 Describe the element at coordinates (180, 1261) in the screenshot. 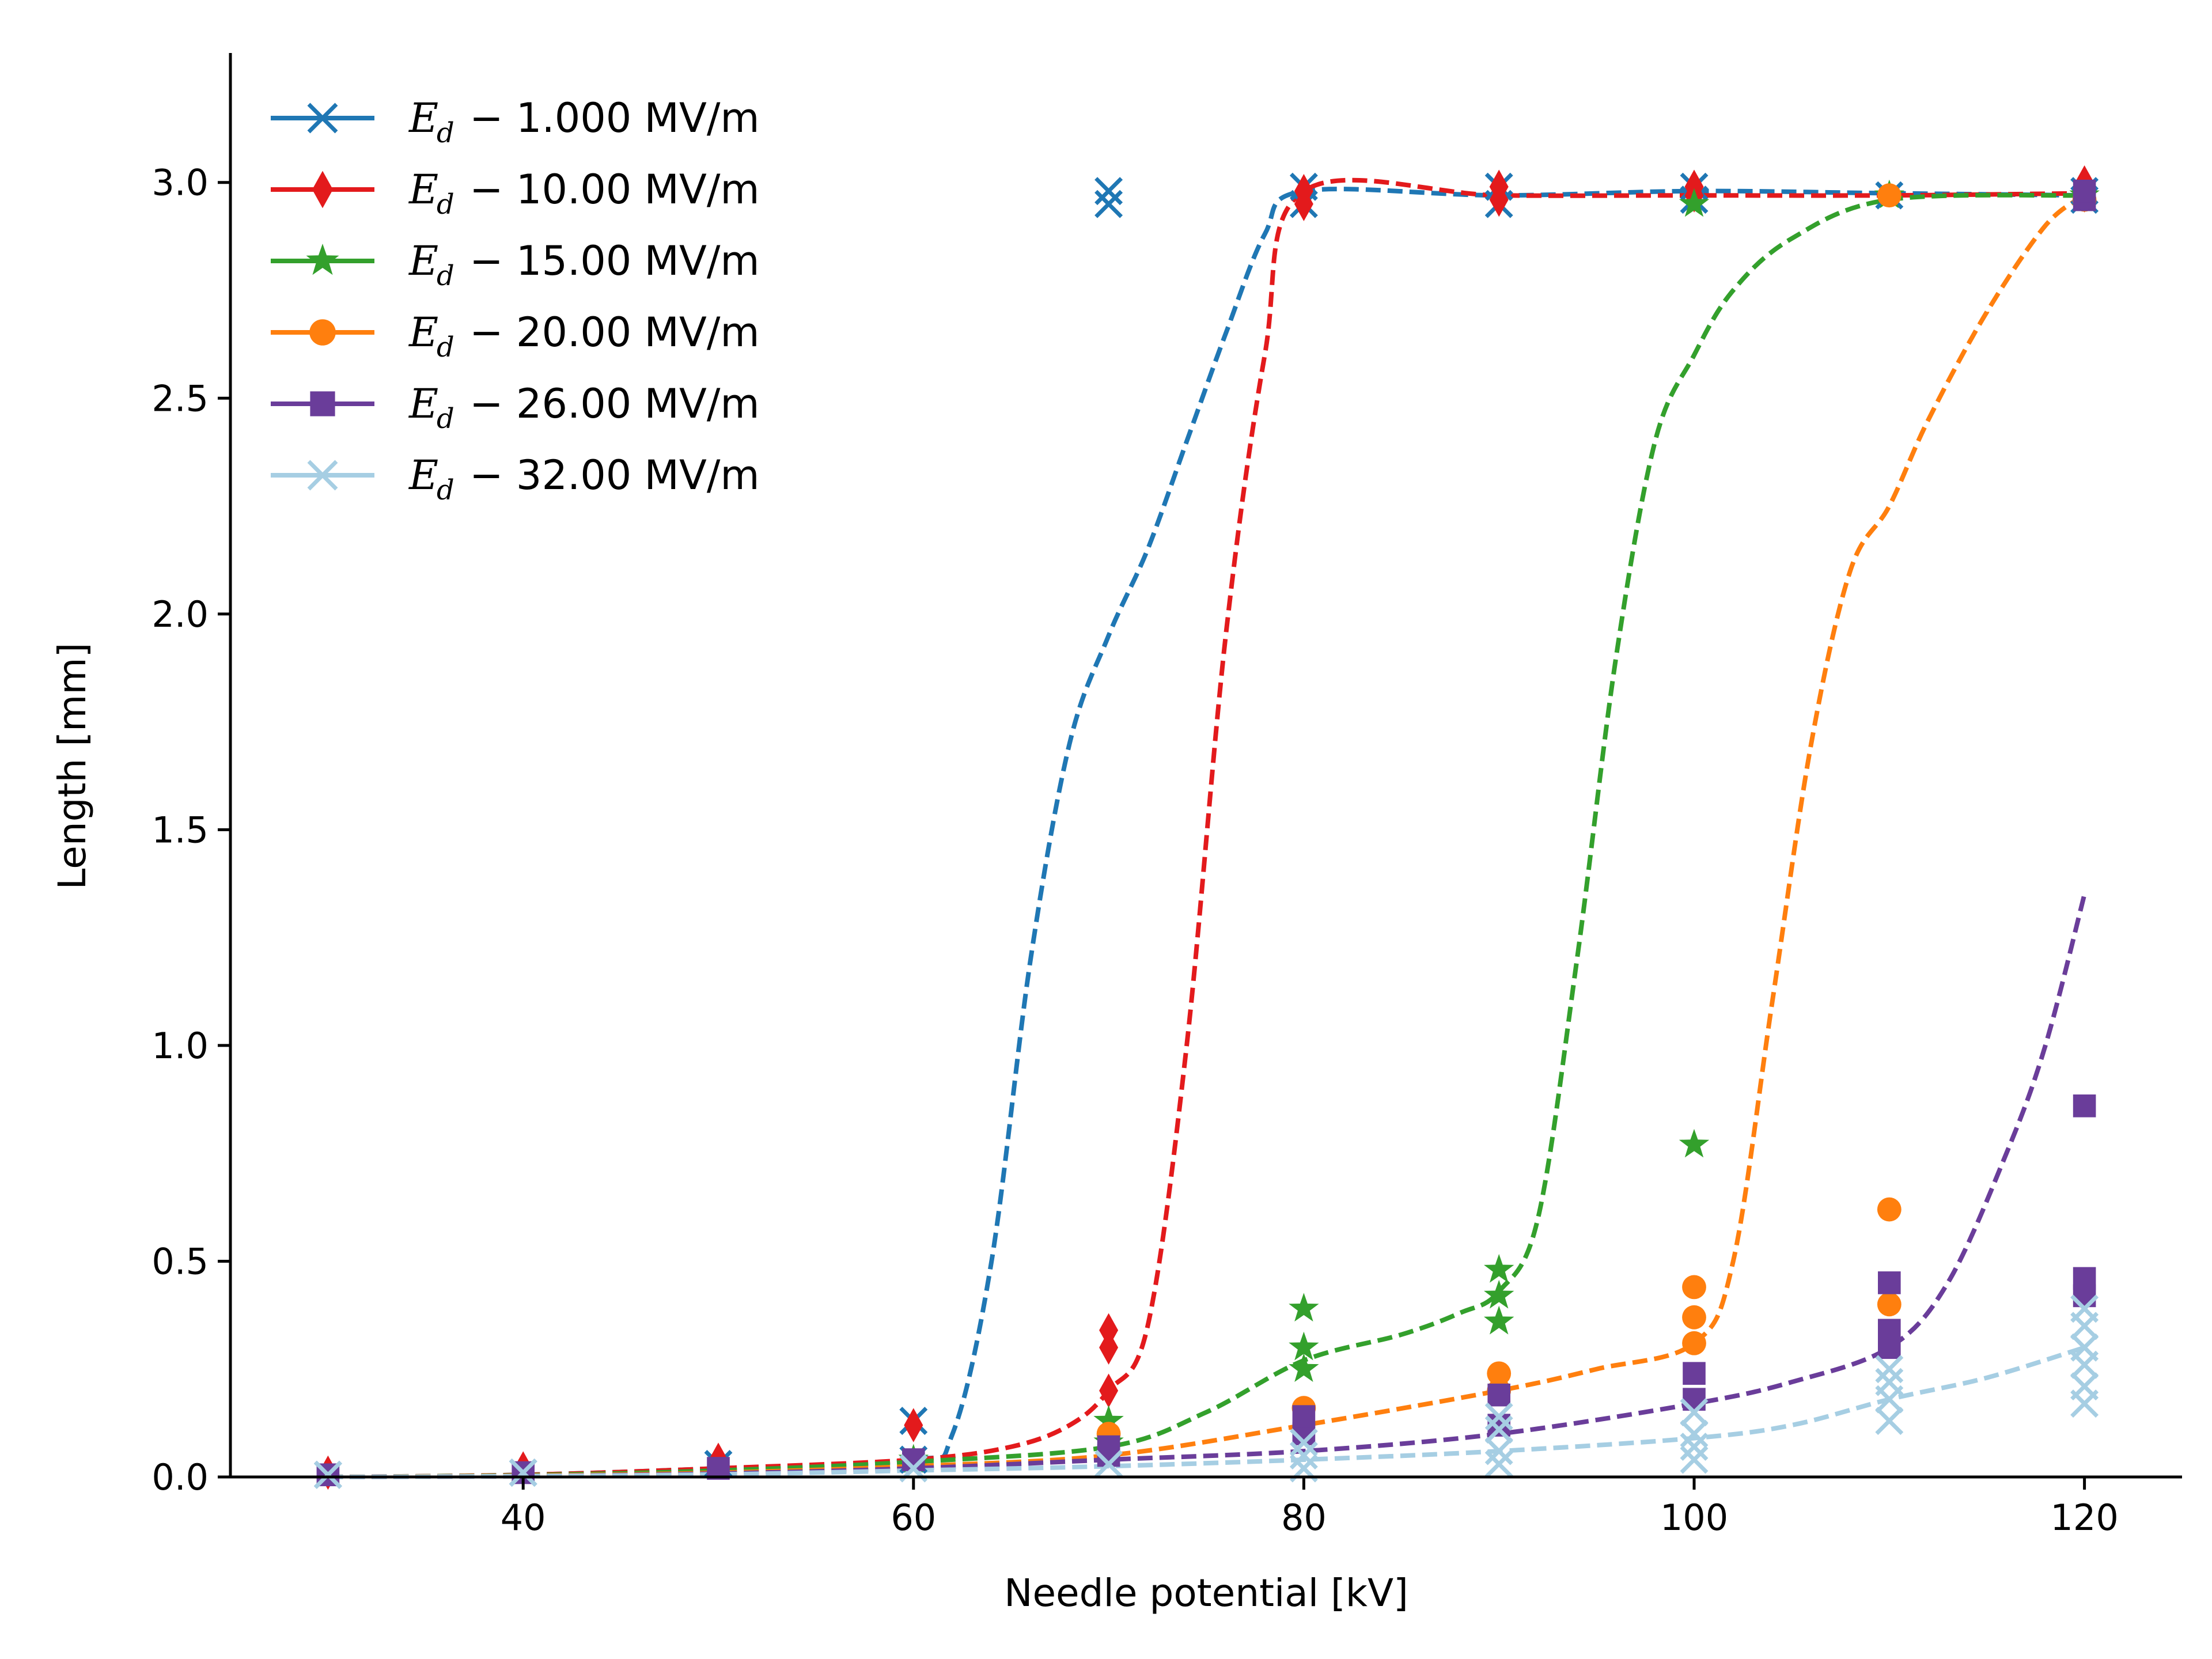

I see `y-tick-label-0.5: 0.5` at that location.